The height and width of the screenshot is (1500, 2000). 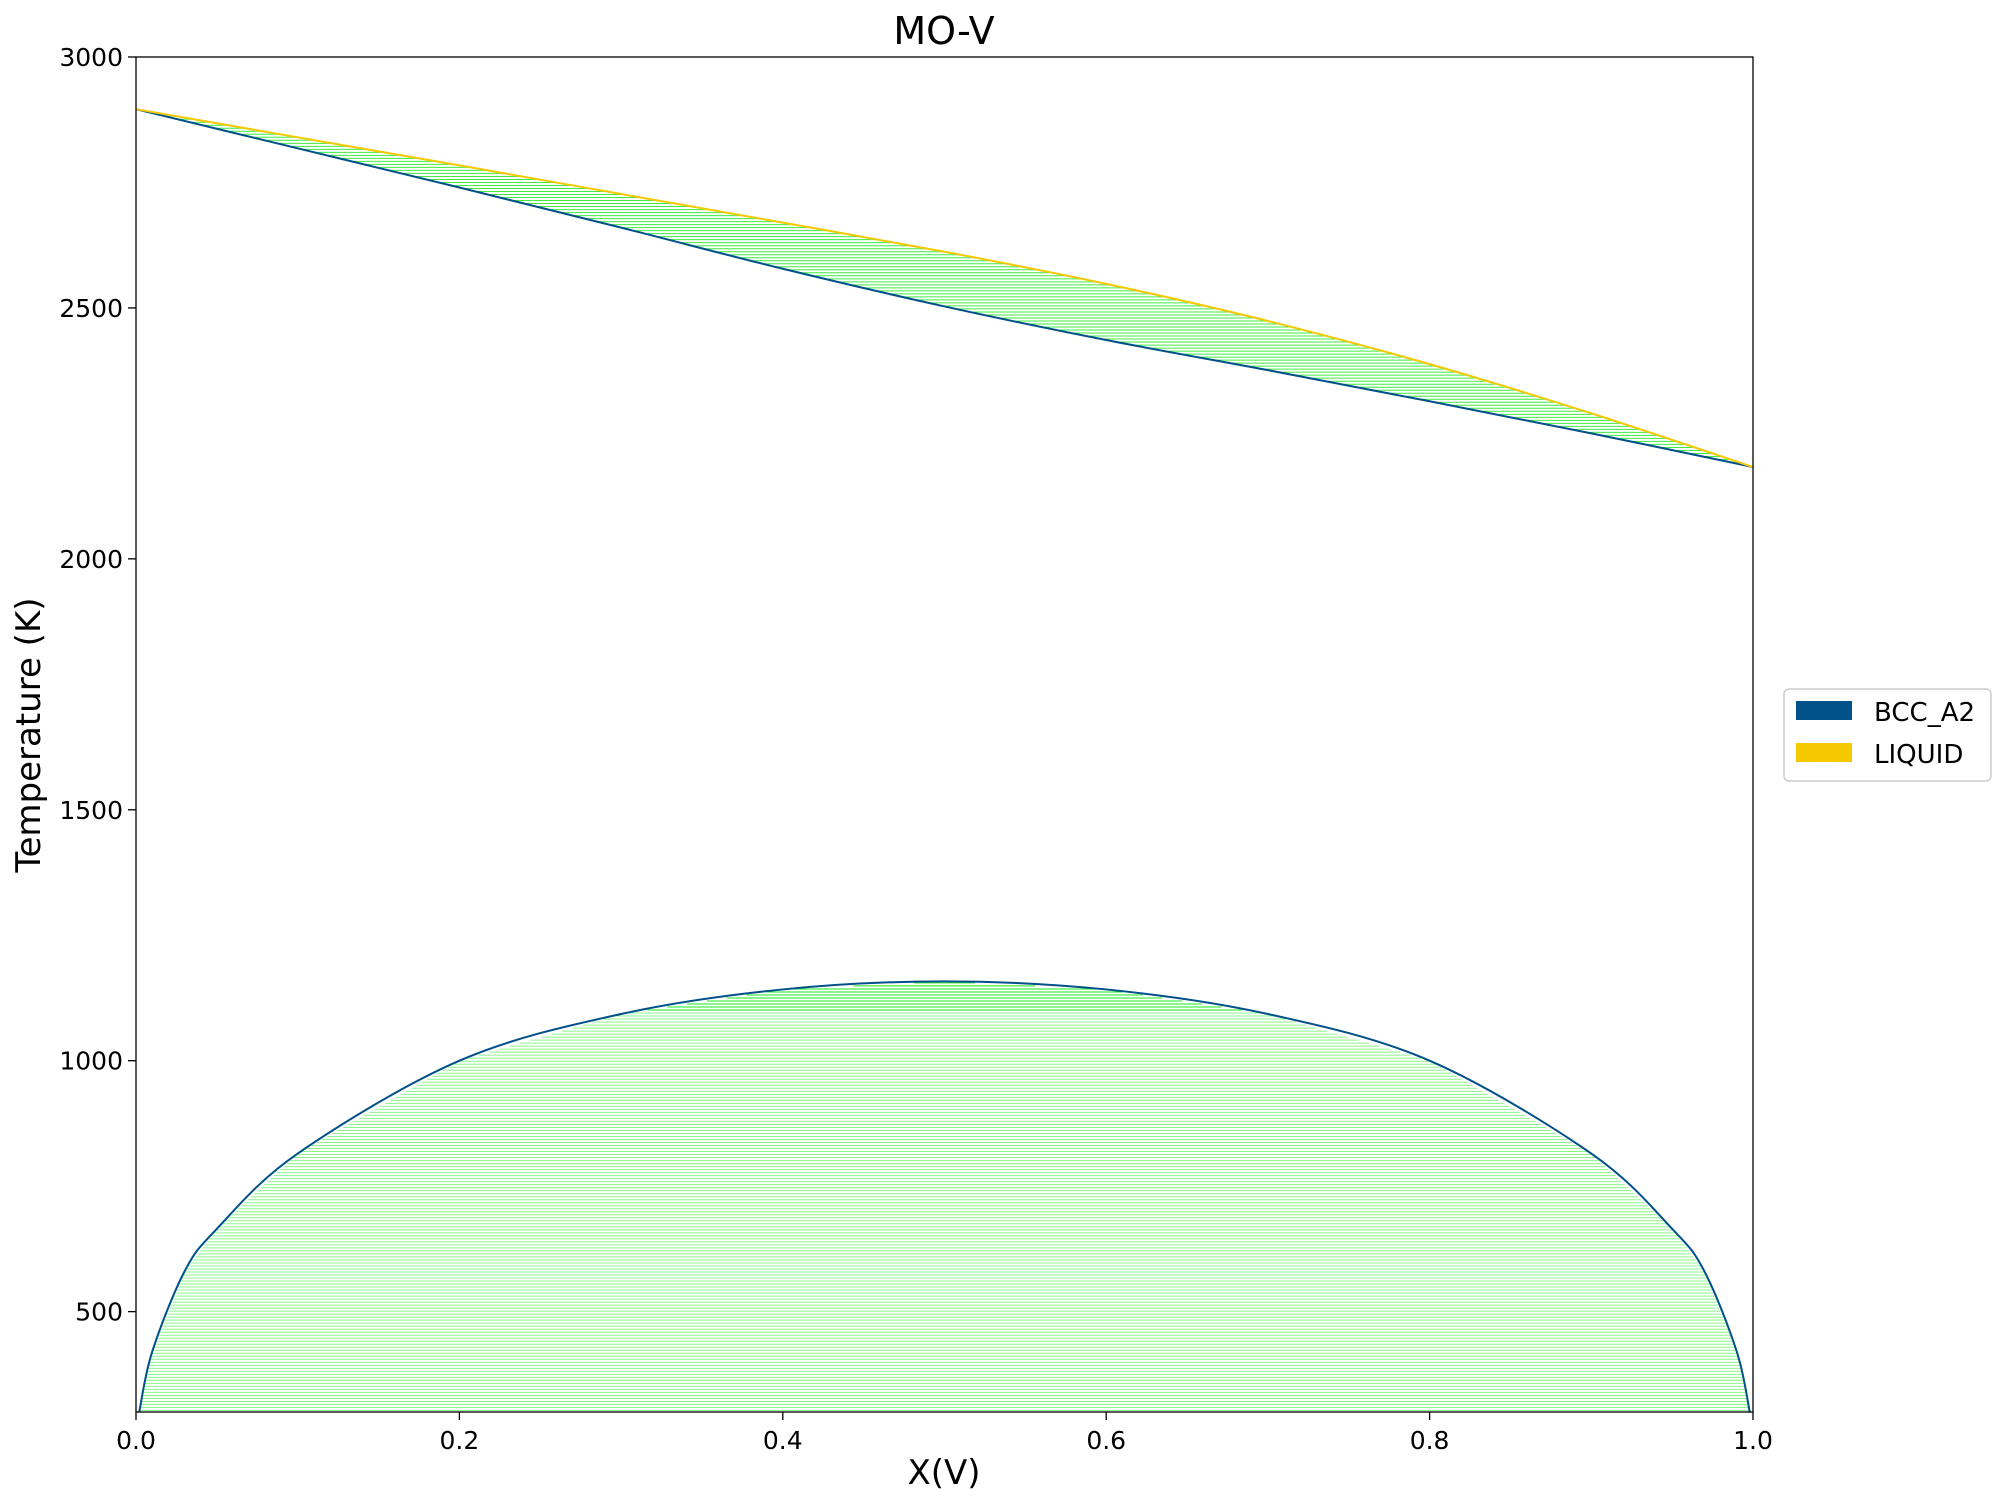 What do you see at coordinates (1918, 755) in the screenshot?
I see `legend-label: LIQUID` at bounding box center [1918, 755].